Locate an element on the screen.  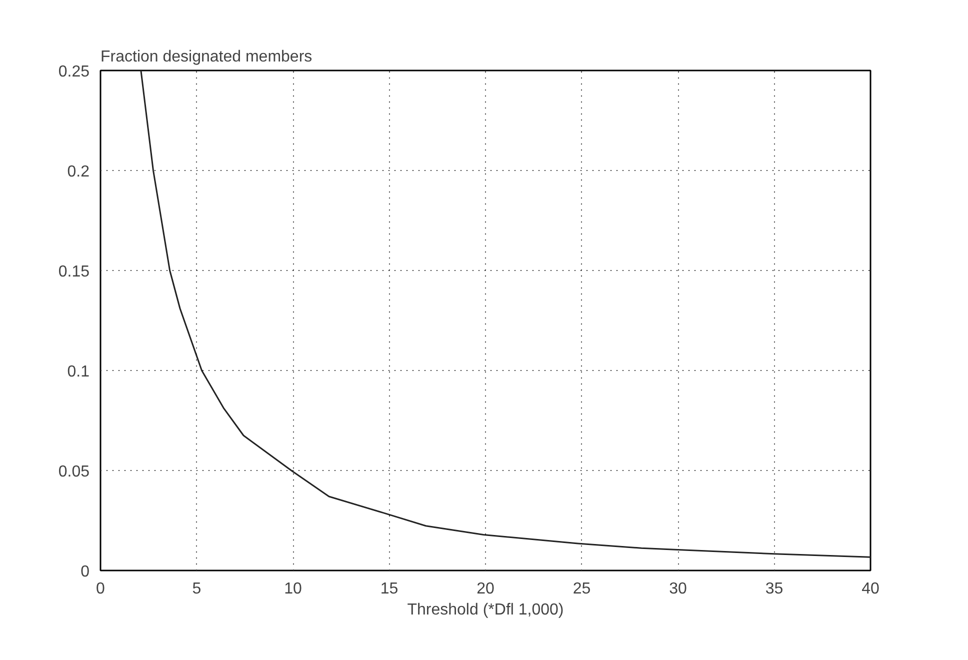
y-tick-label: 0.15 is located at coordinates (74, 272).